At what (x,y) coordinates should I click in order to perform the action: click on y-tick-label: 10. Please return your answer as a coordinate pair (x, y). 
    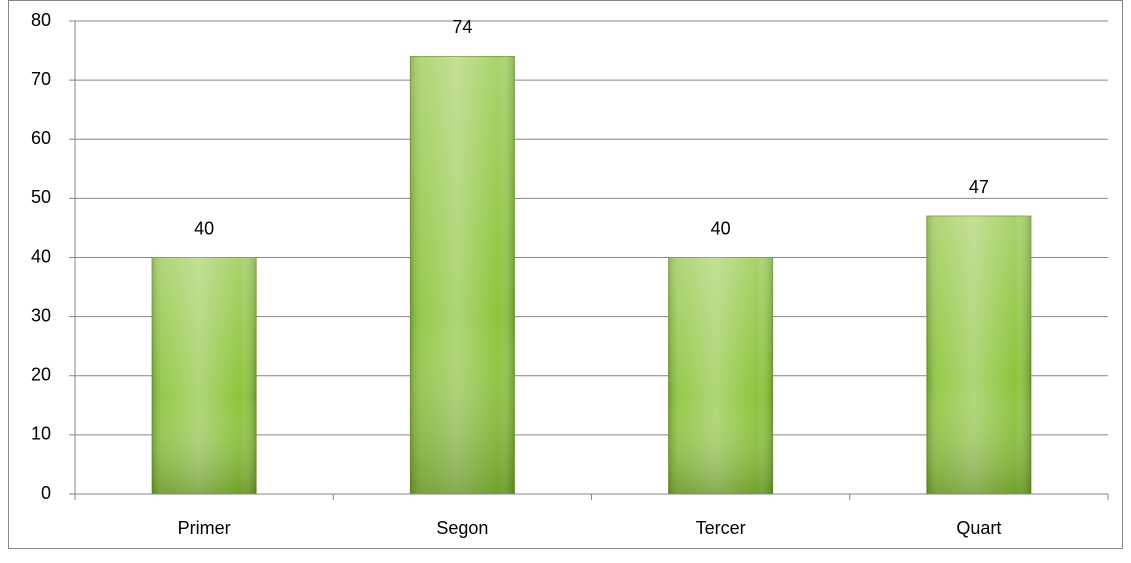
    Looking at the image, I should click on (41, 434).